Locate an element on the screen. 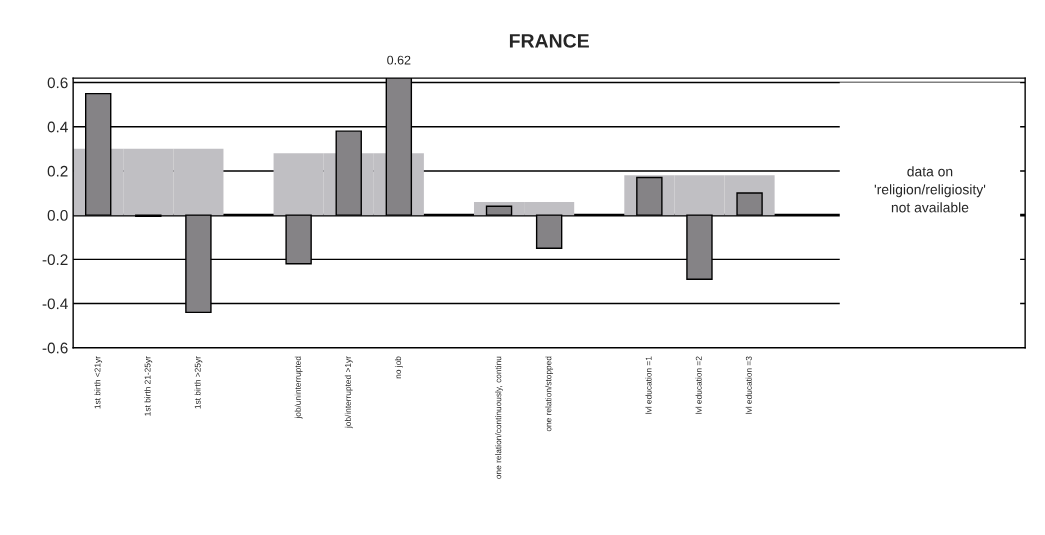 This screenshot has height=535, width=1045. data-label: 0.62 is located at coordinates (399, 60).